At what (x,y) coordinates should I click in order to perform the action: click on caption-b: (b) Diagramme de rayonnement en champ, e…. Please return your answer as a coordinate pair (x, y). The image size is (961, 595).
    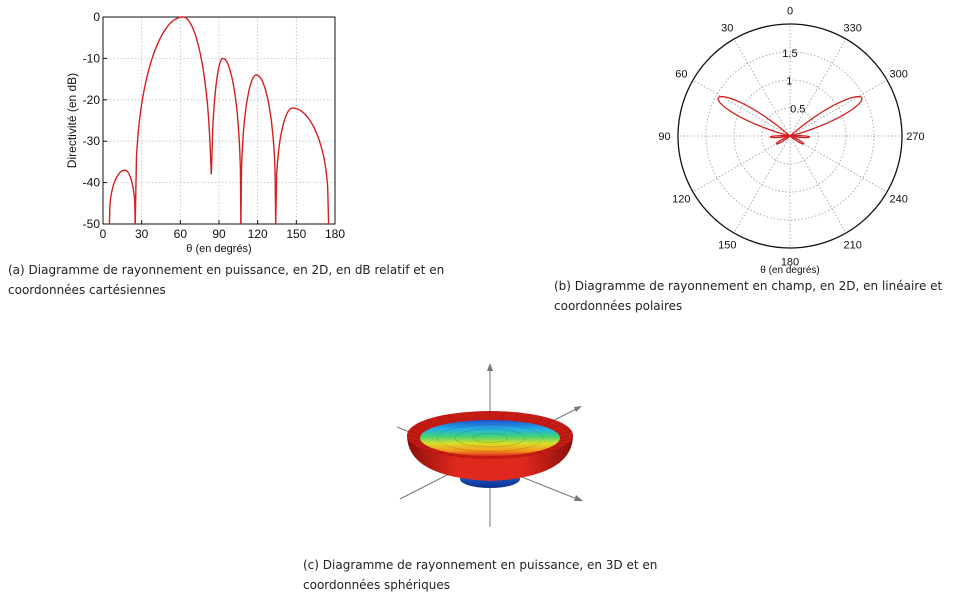
    Looking at the image, I should click on (756, 296).